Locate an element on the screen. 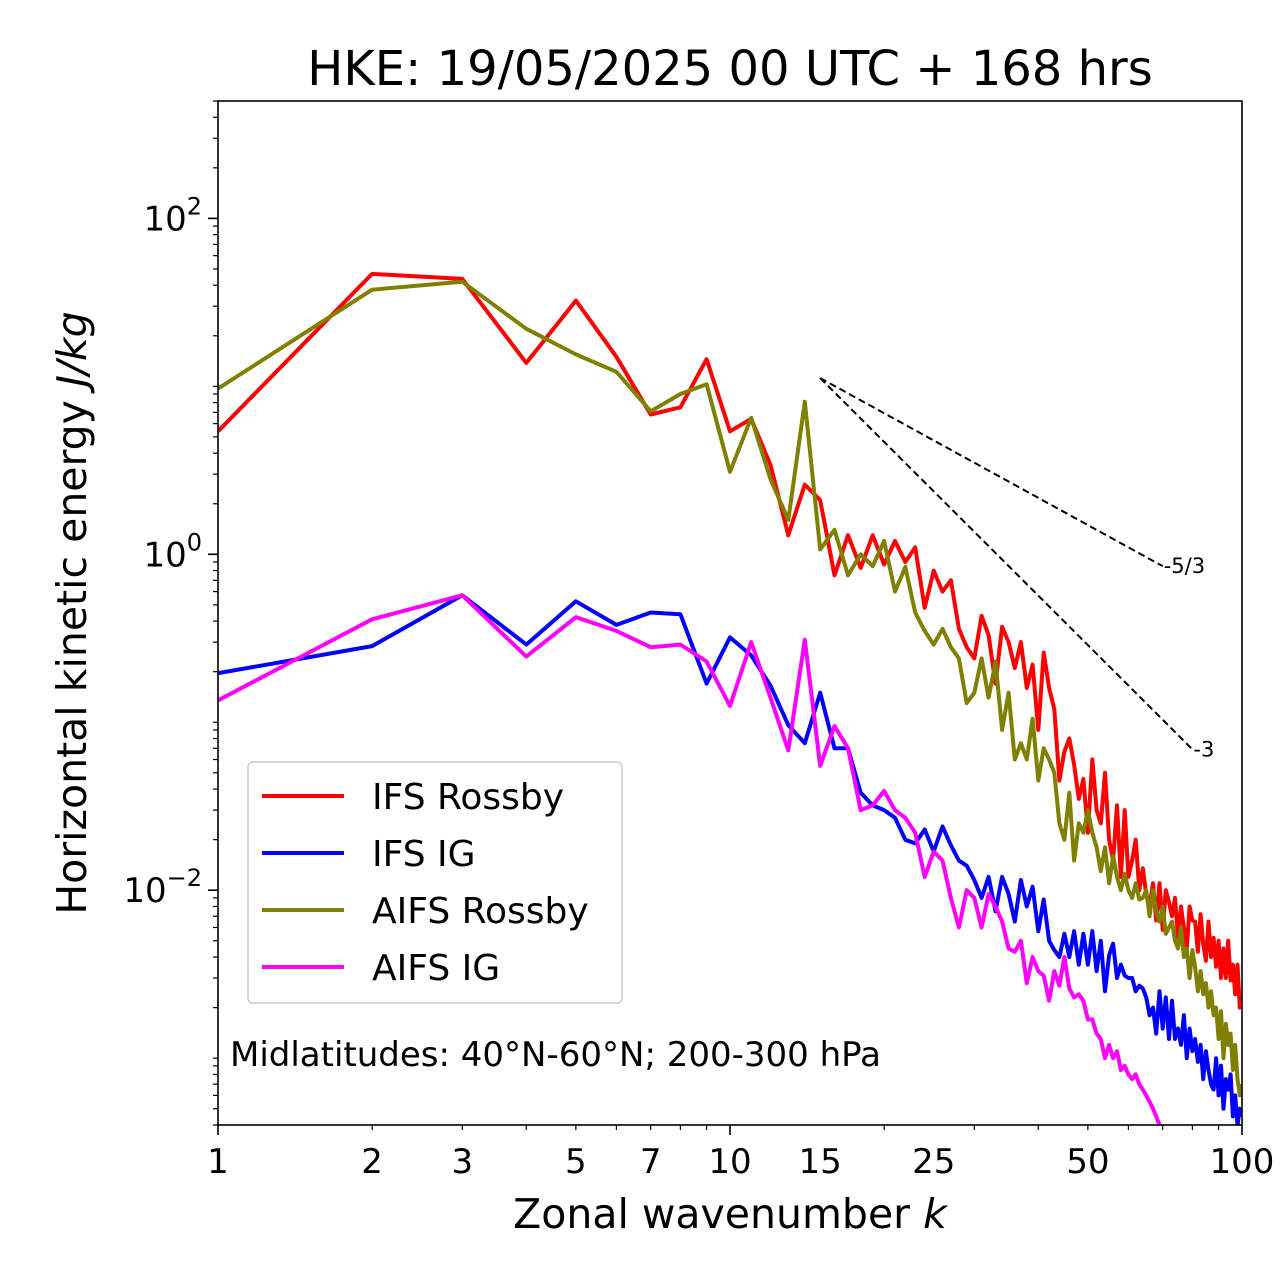  x-axis-label-text: Zonal wavenumber is located at coordinates (711, 1214).